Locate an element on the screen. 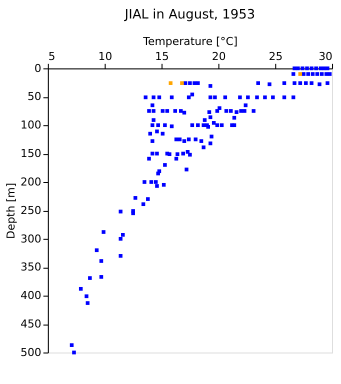  x-tick-label: 25 is located at coordinates (275, 56).